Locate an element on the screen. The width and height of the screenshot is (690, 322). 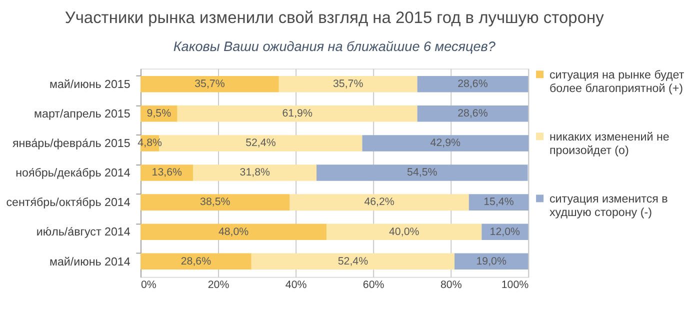
x-tick-label: 100% is located at coordinates (515, 285).